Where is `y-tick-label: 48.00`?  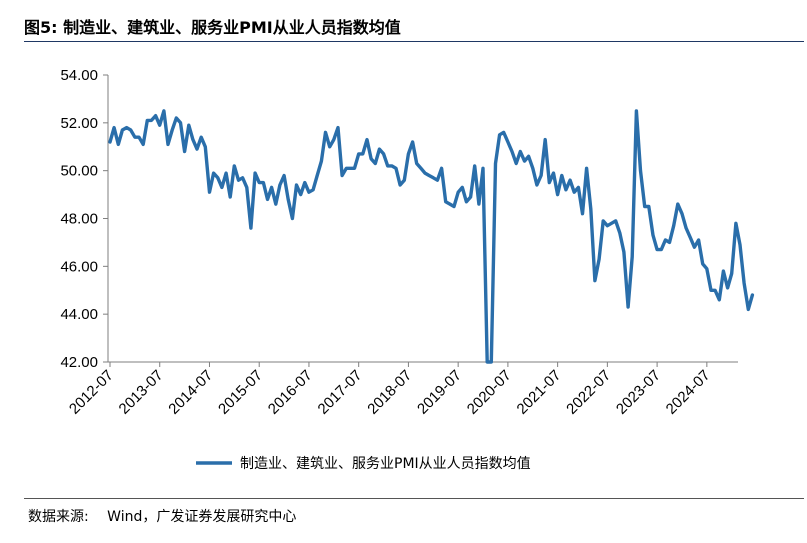 y-tick-label: 48.00 is located at coordinates (79, 219).